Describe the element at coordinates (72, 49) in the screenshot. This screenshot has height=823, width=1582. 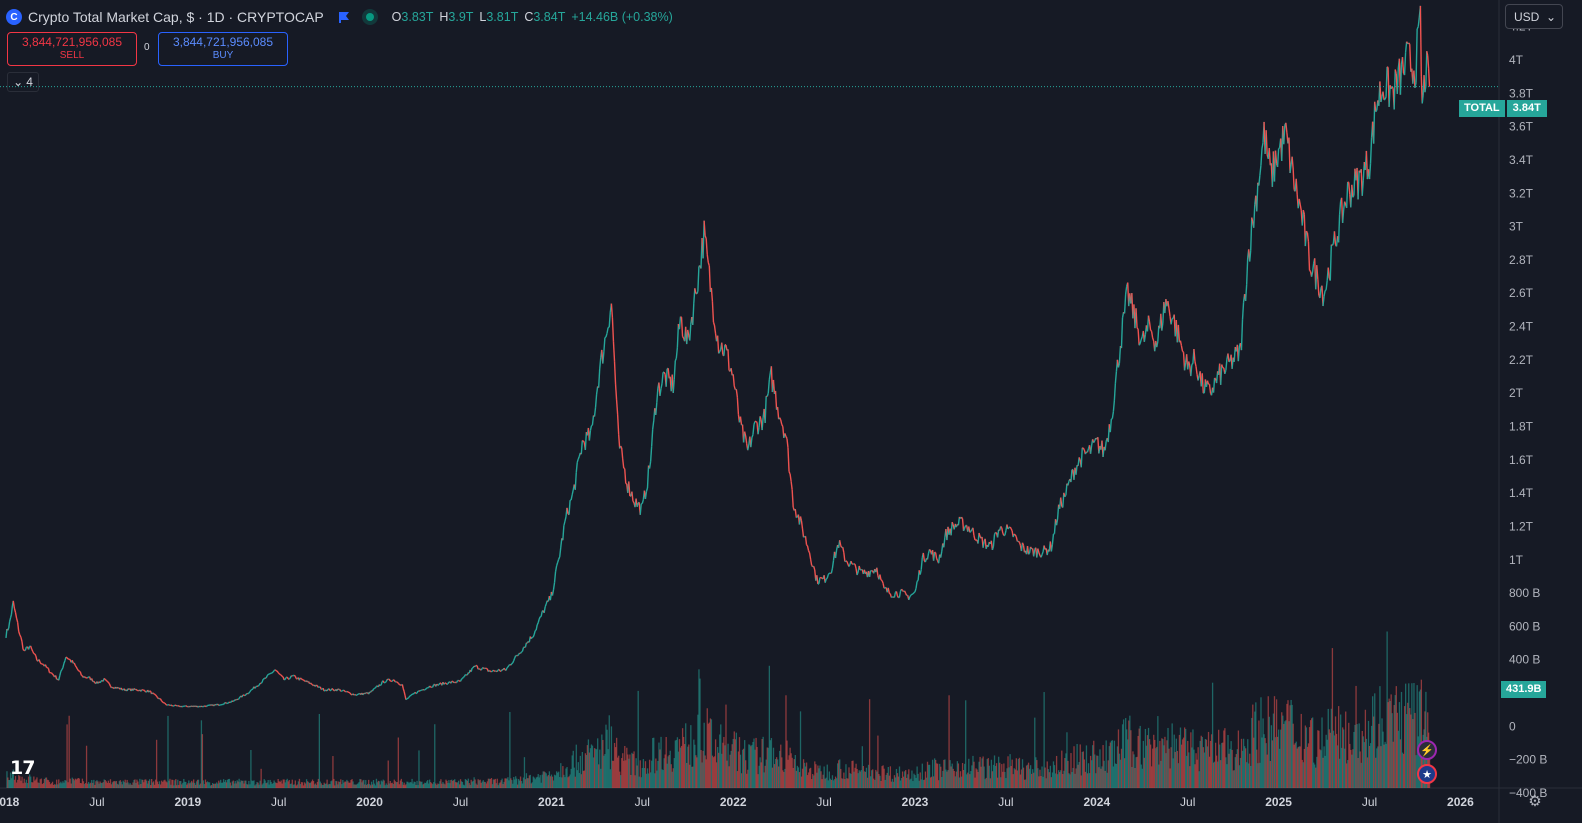
I see `sell-button: 3,844,721,956,085 SELL` at that location.